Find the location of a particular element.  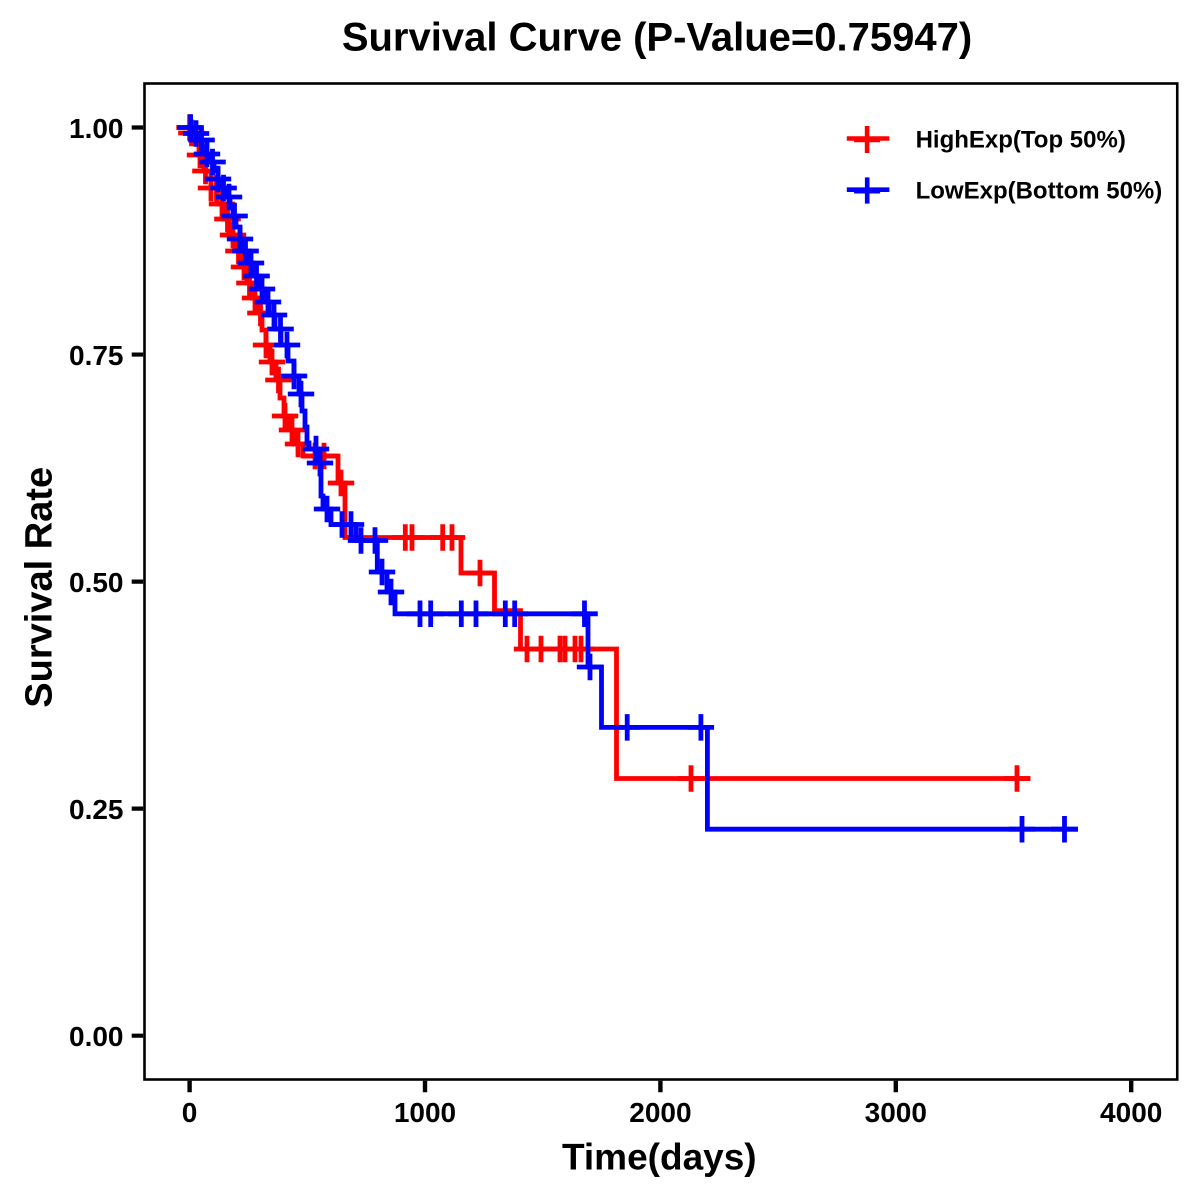

svg-text: 0 is located at coordinates (190, 1112).